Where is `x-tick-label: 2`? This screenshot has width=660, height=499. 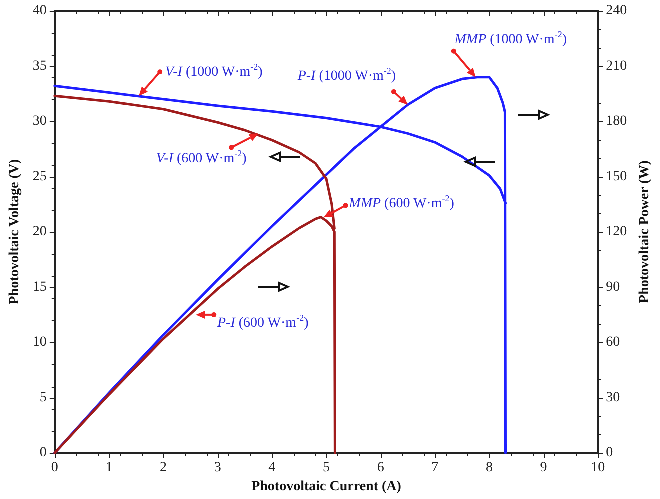 x-tick-label: 2 is located at coordinates (164, 468).